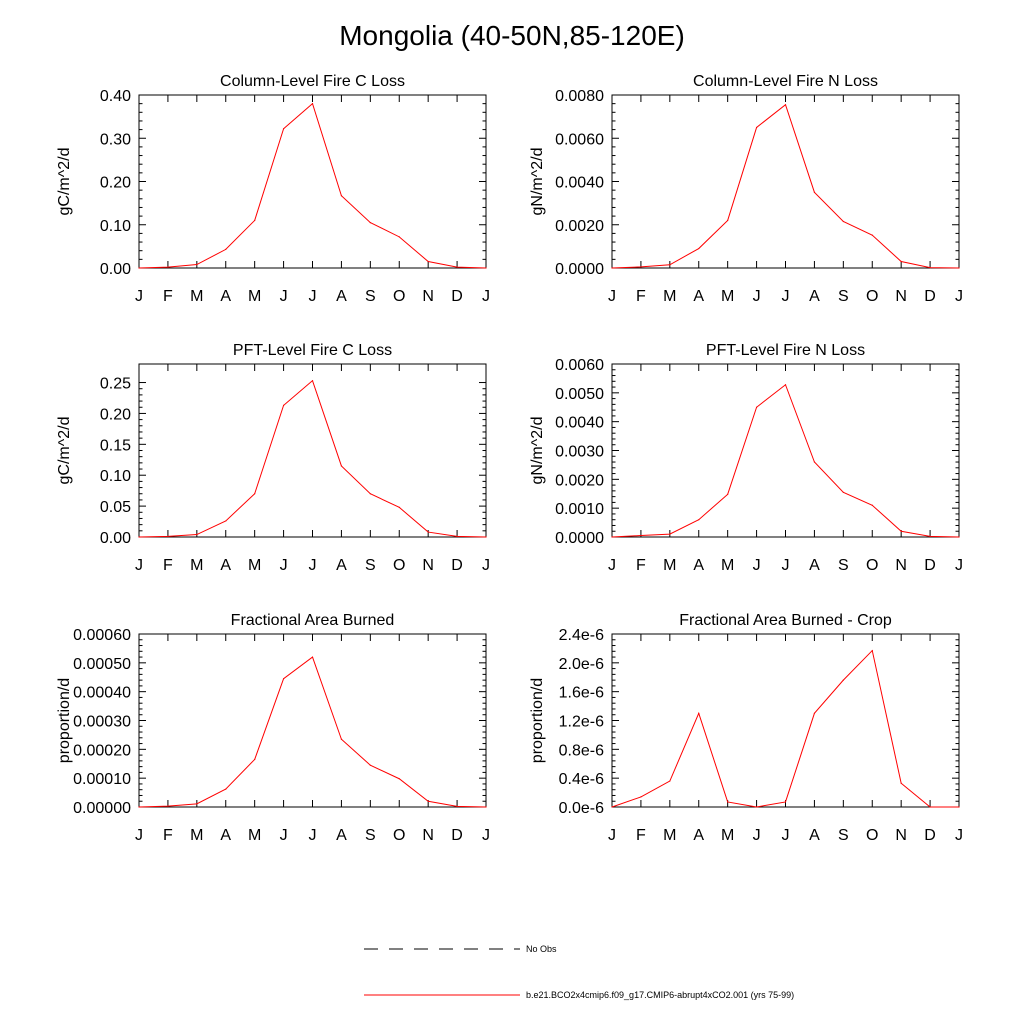 The width and height of the screenshot is (1024, 1024). What do you see at coordinates (541, 949) in the screenshot?
I see `legend-obs-label: No Obs` at bounding box center [541, 949].